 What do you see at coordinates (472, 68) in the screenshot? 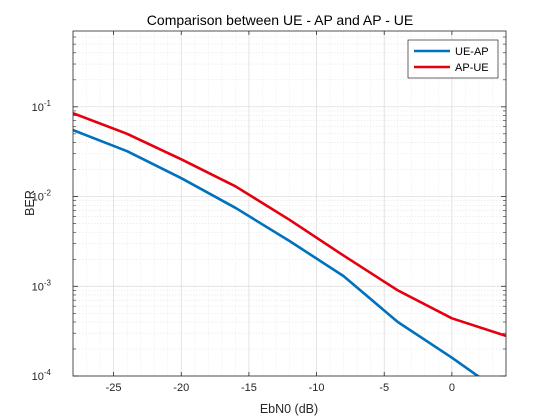
I see `legend-label-ap-ue: AP-UE` at bounding box center [472, 68].